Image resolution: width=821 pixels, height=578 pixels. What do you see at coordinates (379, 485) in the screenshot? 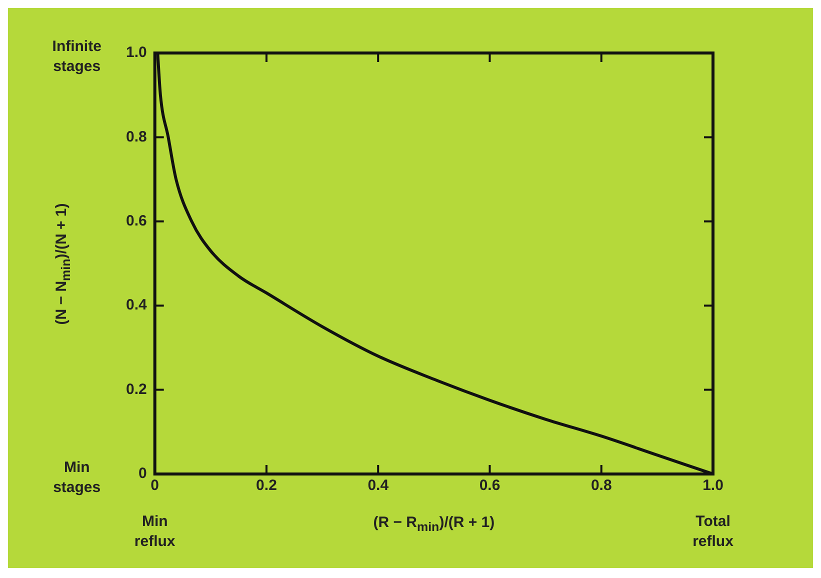
I see `x-tick-label: 0.4` at bounding box center [379, 485].